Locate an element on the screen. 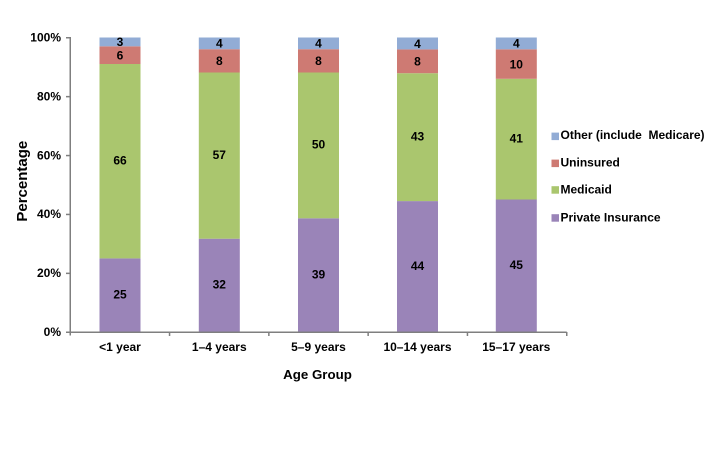 Image resolution: width=714 pixels, height=450 pixels. svg-text: 39 is located at coordinates (319, 275).